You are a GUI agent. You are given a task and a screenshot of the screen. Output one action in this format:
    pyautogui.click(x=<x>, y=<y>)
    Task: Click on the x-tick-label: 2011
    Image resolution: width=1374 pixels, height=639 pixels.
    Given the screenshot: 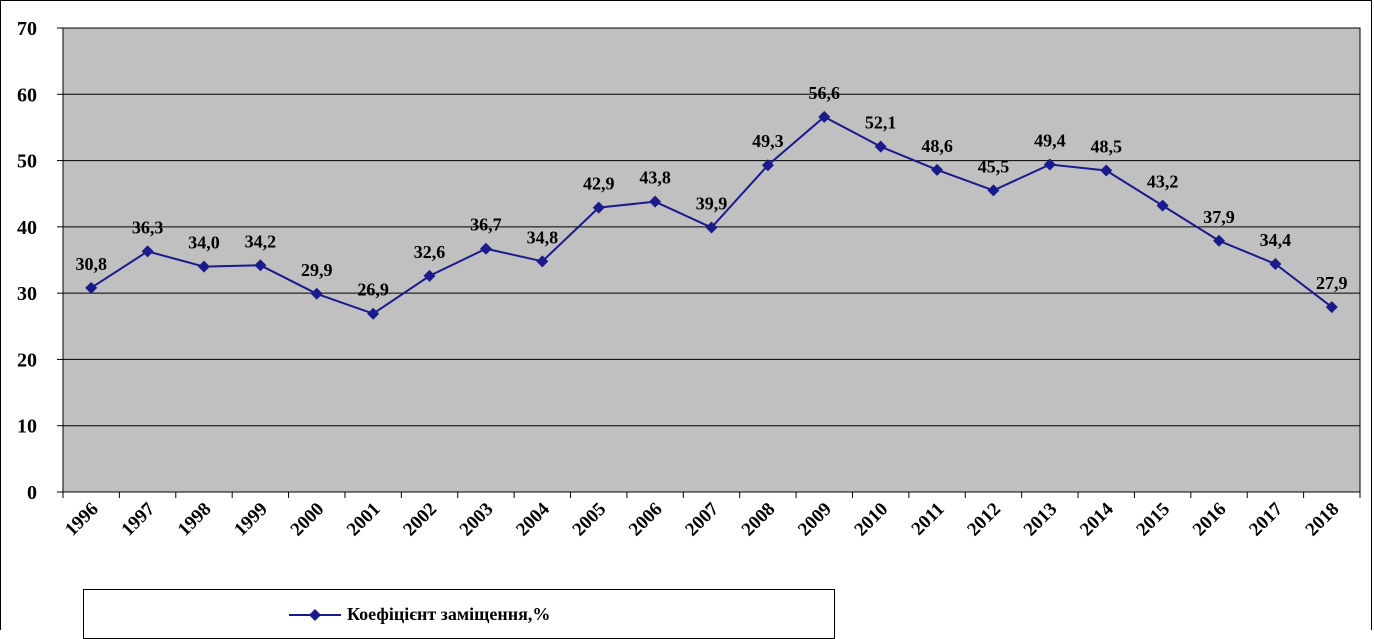 What is the action you would take?
    pyautogui.click(x=928, y=519)
    